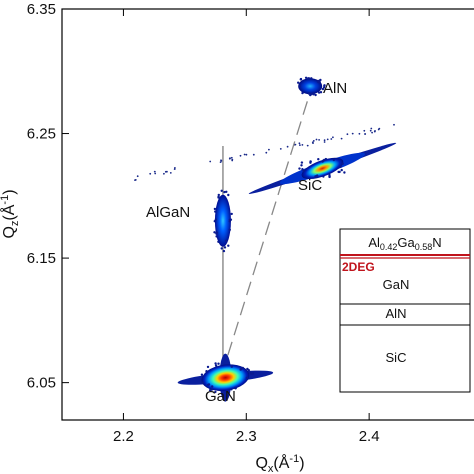 This screenshot has width=474, height=474. I want to click on peak-aln, so click(311, 86).